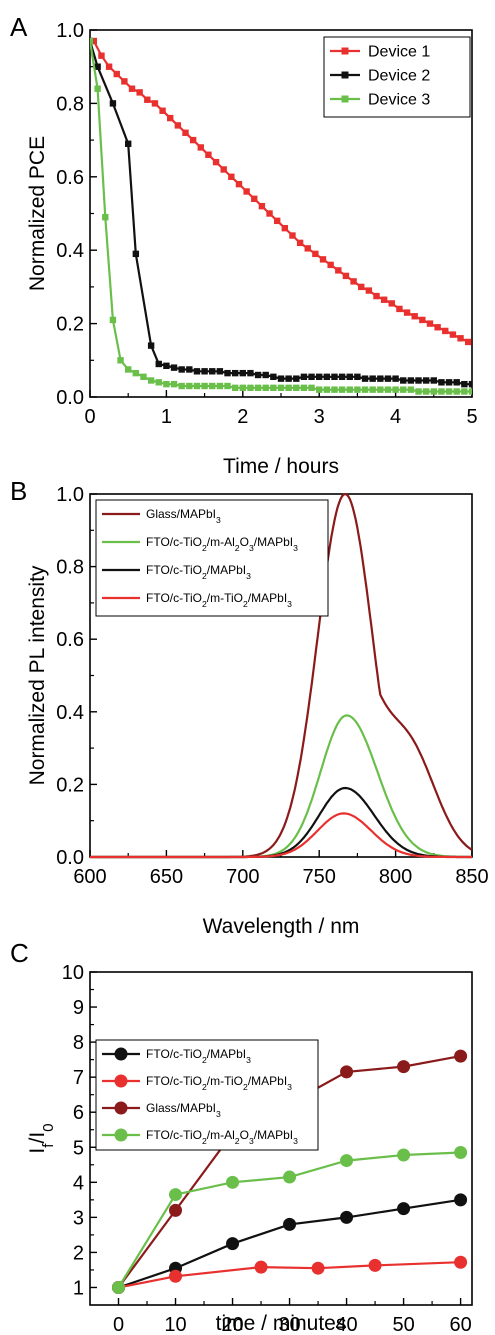  Describe the element at coordinates (281, 466) in the screenshot. I see `x-axis-label: Time / hours` at that location.